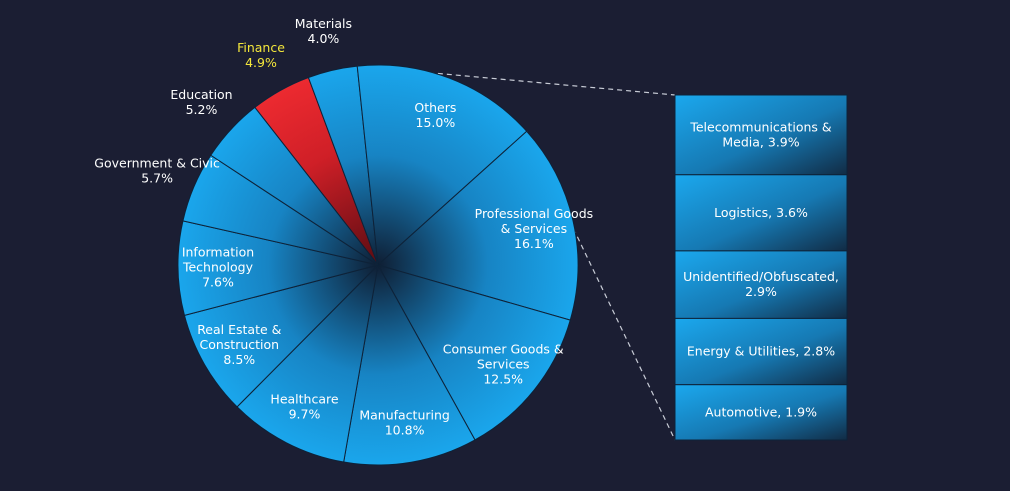 Image resolution: width=1010 pixels, height=491 pixels. I want to click on bar-label-telecommunications-media: Telecommunications & Media, 3.9%, so click(760, 134).